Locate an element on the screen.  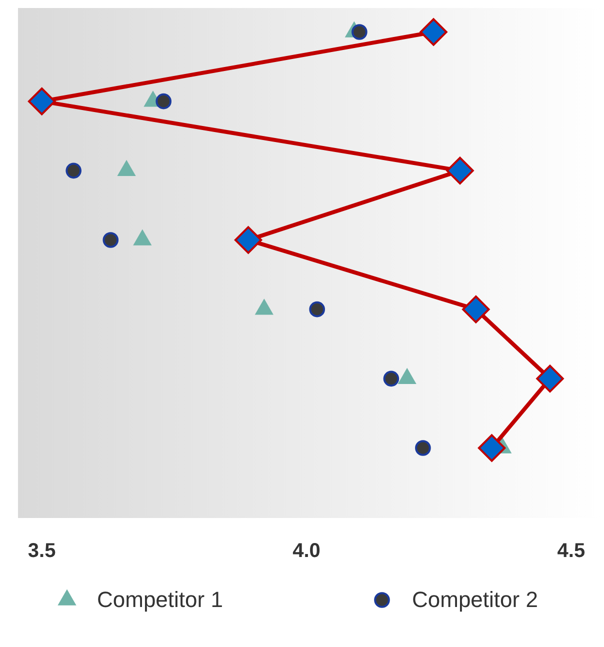
x-tick-label: 4.5 is located at coordinates (571, 551).